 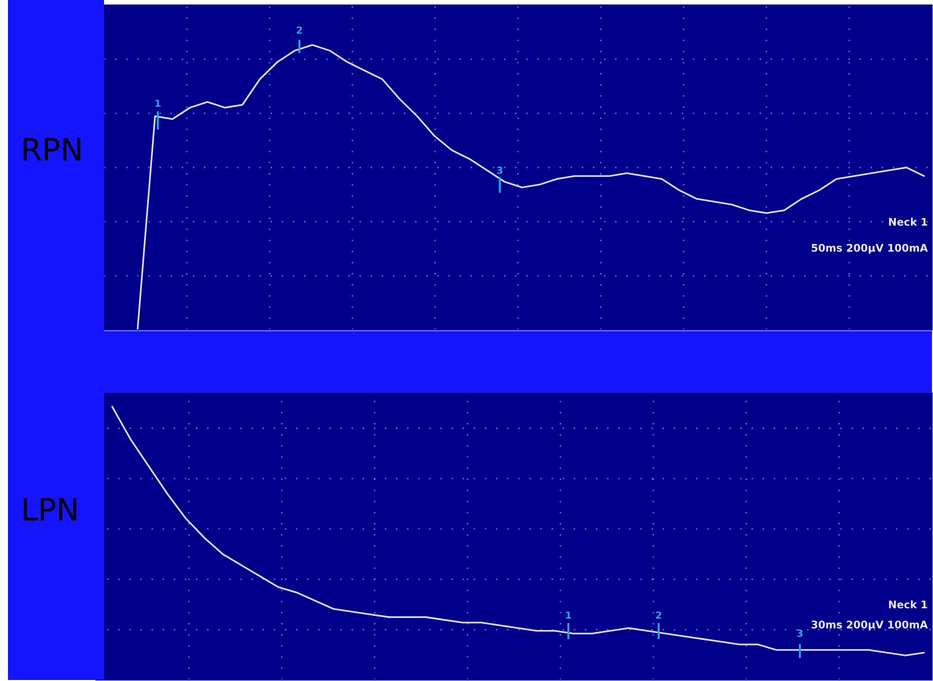 I want to click on annotation: 50ms 200µV 100mA, so click(x=870, y=249).